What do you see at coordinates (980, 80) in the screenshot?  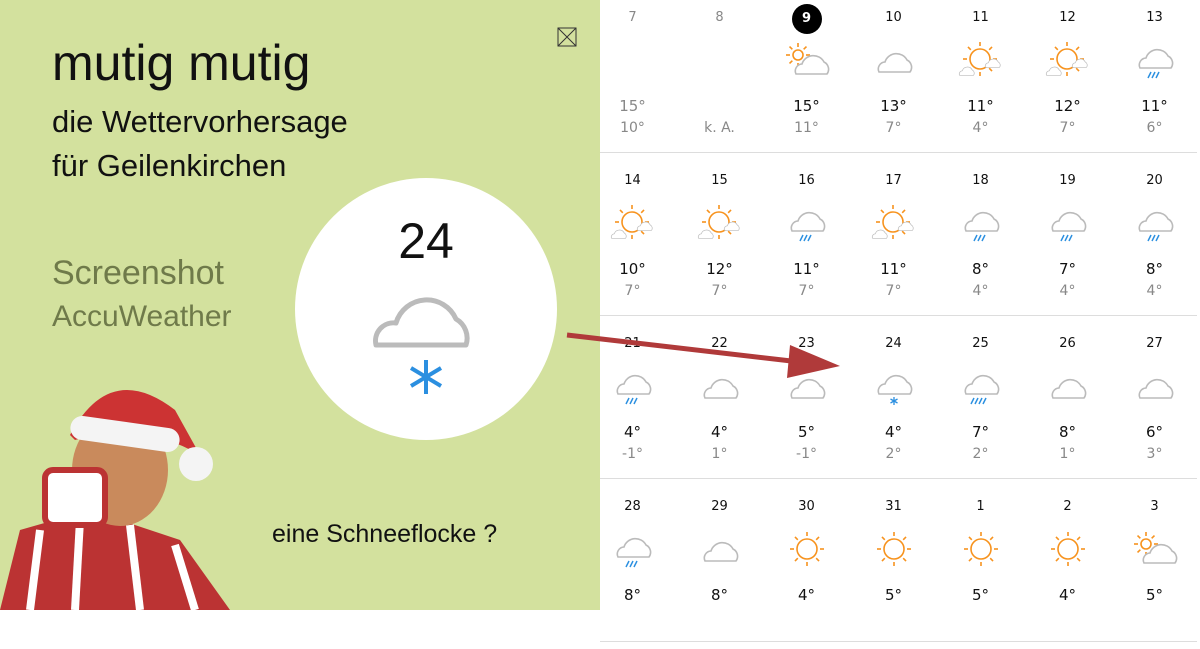 I see `day-cell: 11 11° 4°` at bounding box center [980, 80].